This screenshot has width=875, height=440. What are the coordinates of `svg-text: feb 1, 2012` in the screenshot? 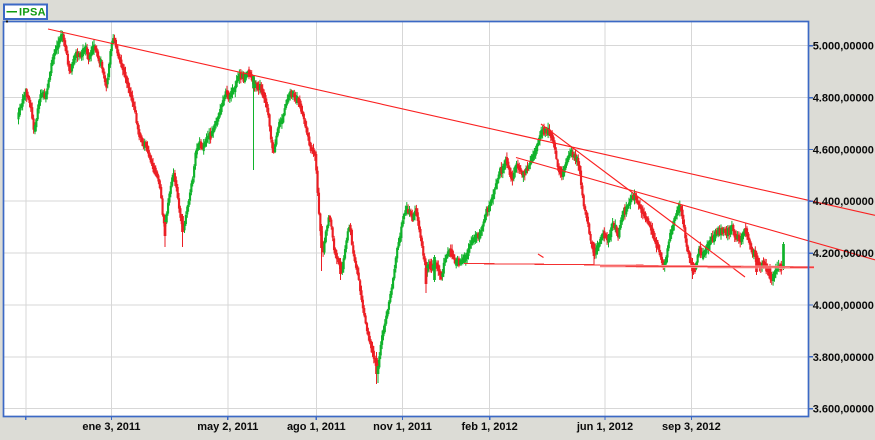 It's located at (489, 427).